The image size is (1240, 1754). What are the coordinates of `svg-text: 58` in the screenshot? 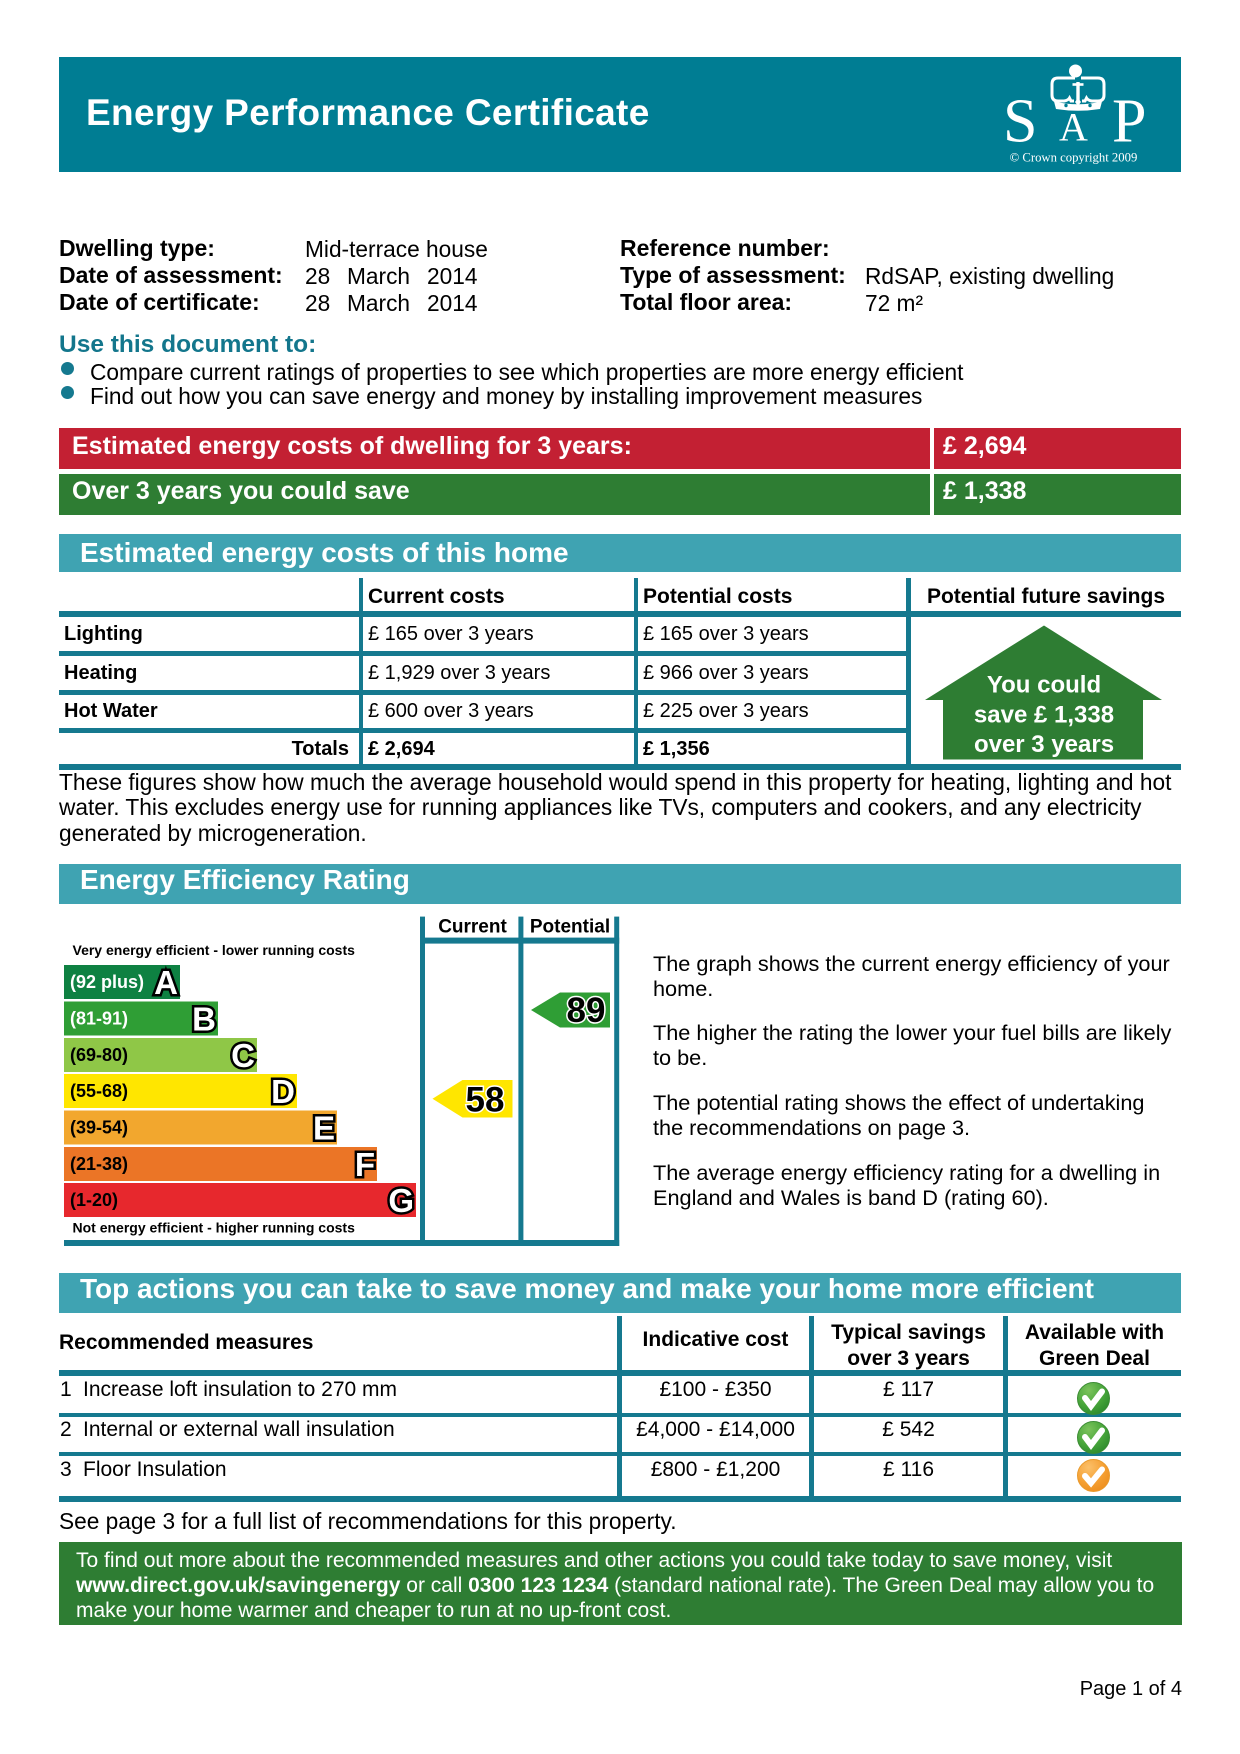 It's located at (485, 1100).